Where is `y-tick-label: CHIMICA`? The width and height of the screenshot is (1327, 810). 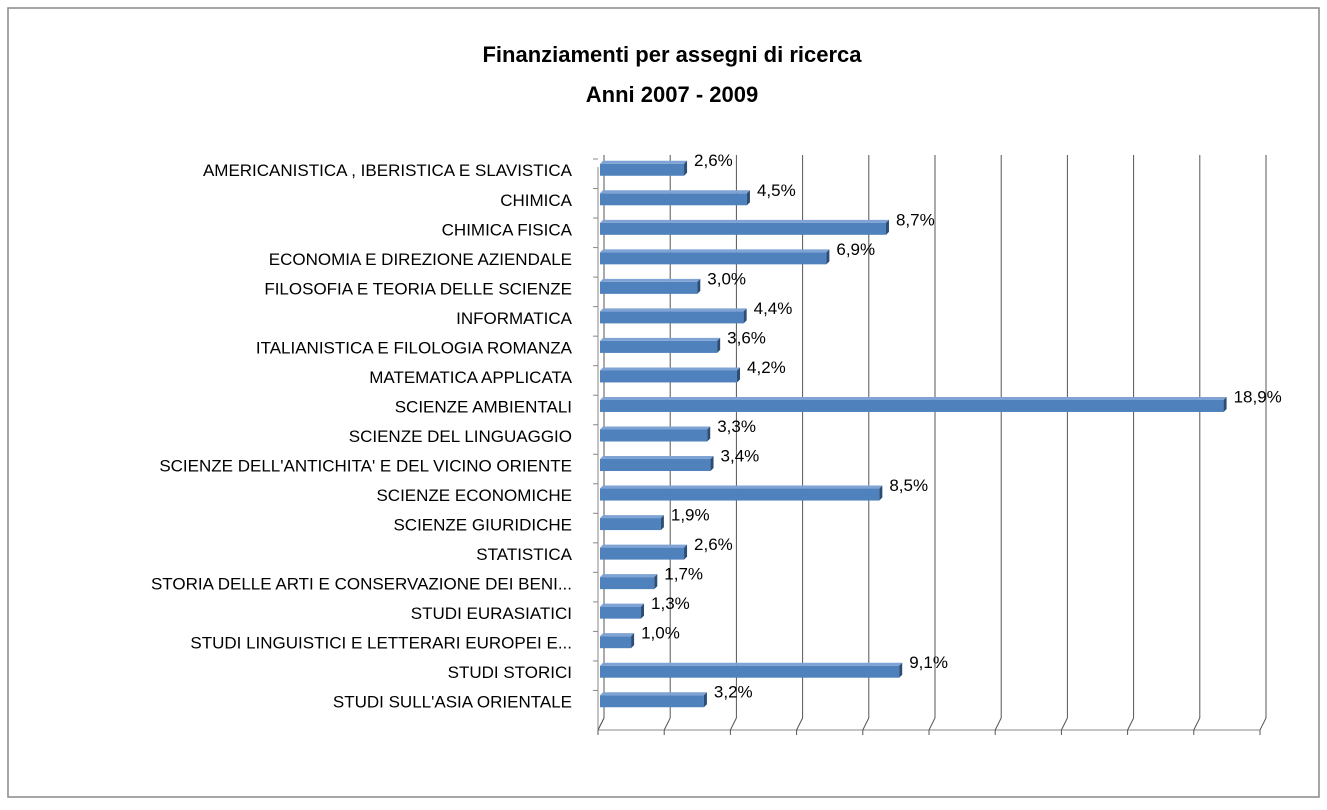
y-tick-label: CHIMICA is located at coordinates (536, 200).